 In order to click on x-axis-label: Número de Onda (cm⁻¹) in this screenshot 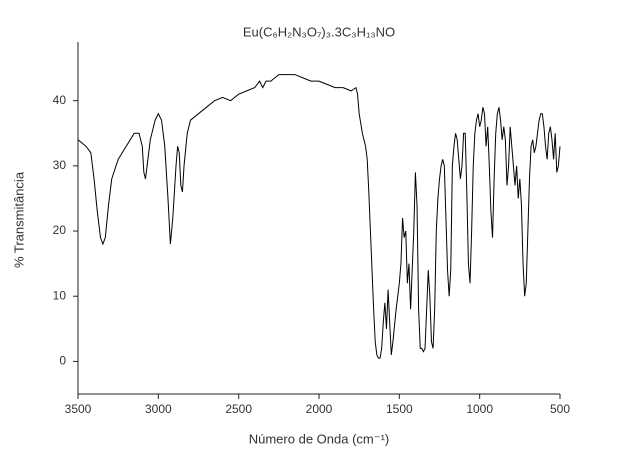, I will do `click(319, 438)`.